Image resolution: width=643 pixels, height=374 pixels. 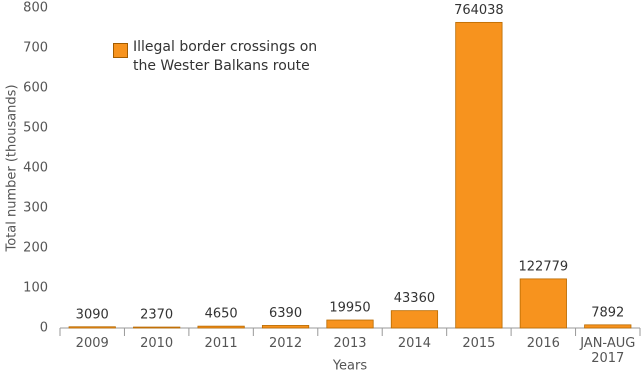 What do you see at coordinates (156, 315) in the screenshot?
I see `value-label: 2370` at bounding box center [156, 315].